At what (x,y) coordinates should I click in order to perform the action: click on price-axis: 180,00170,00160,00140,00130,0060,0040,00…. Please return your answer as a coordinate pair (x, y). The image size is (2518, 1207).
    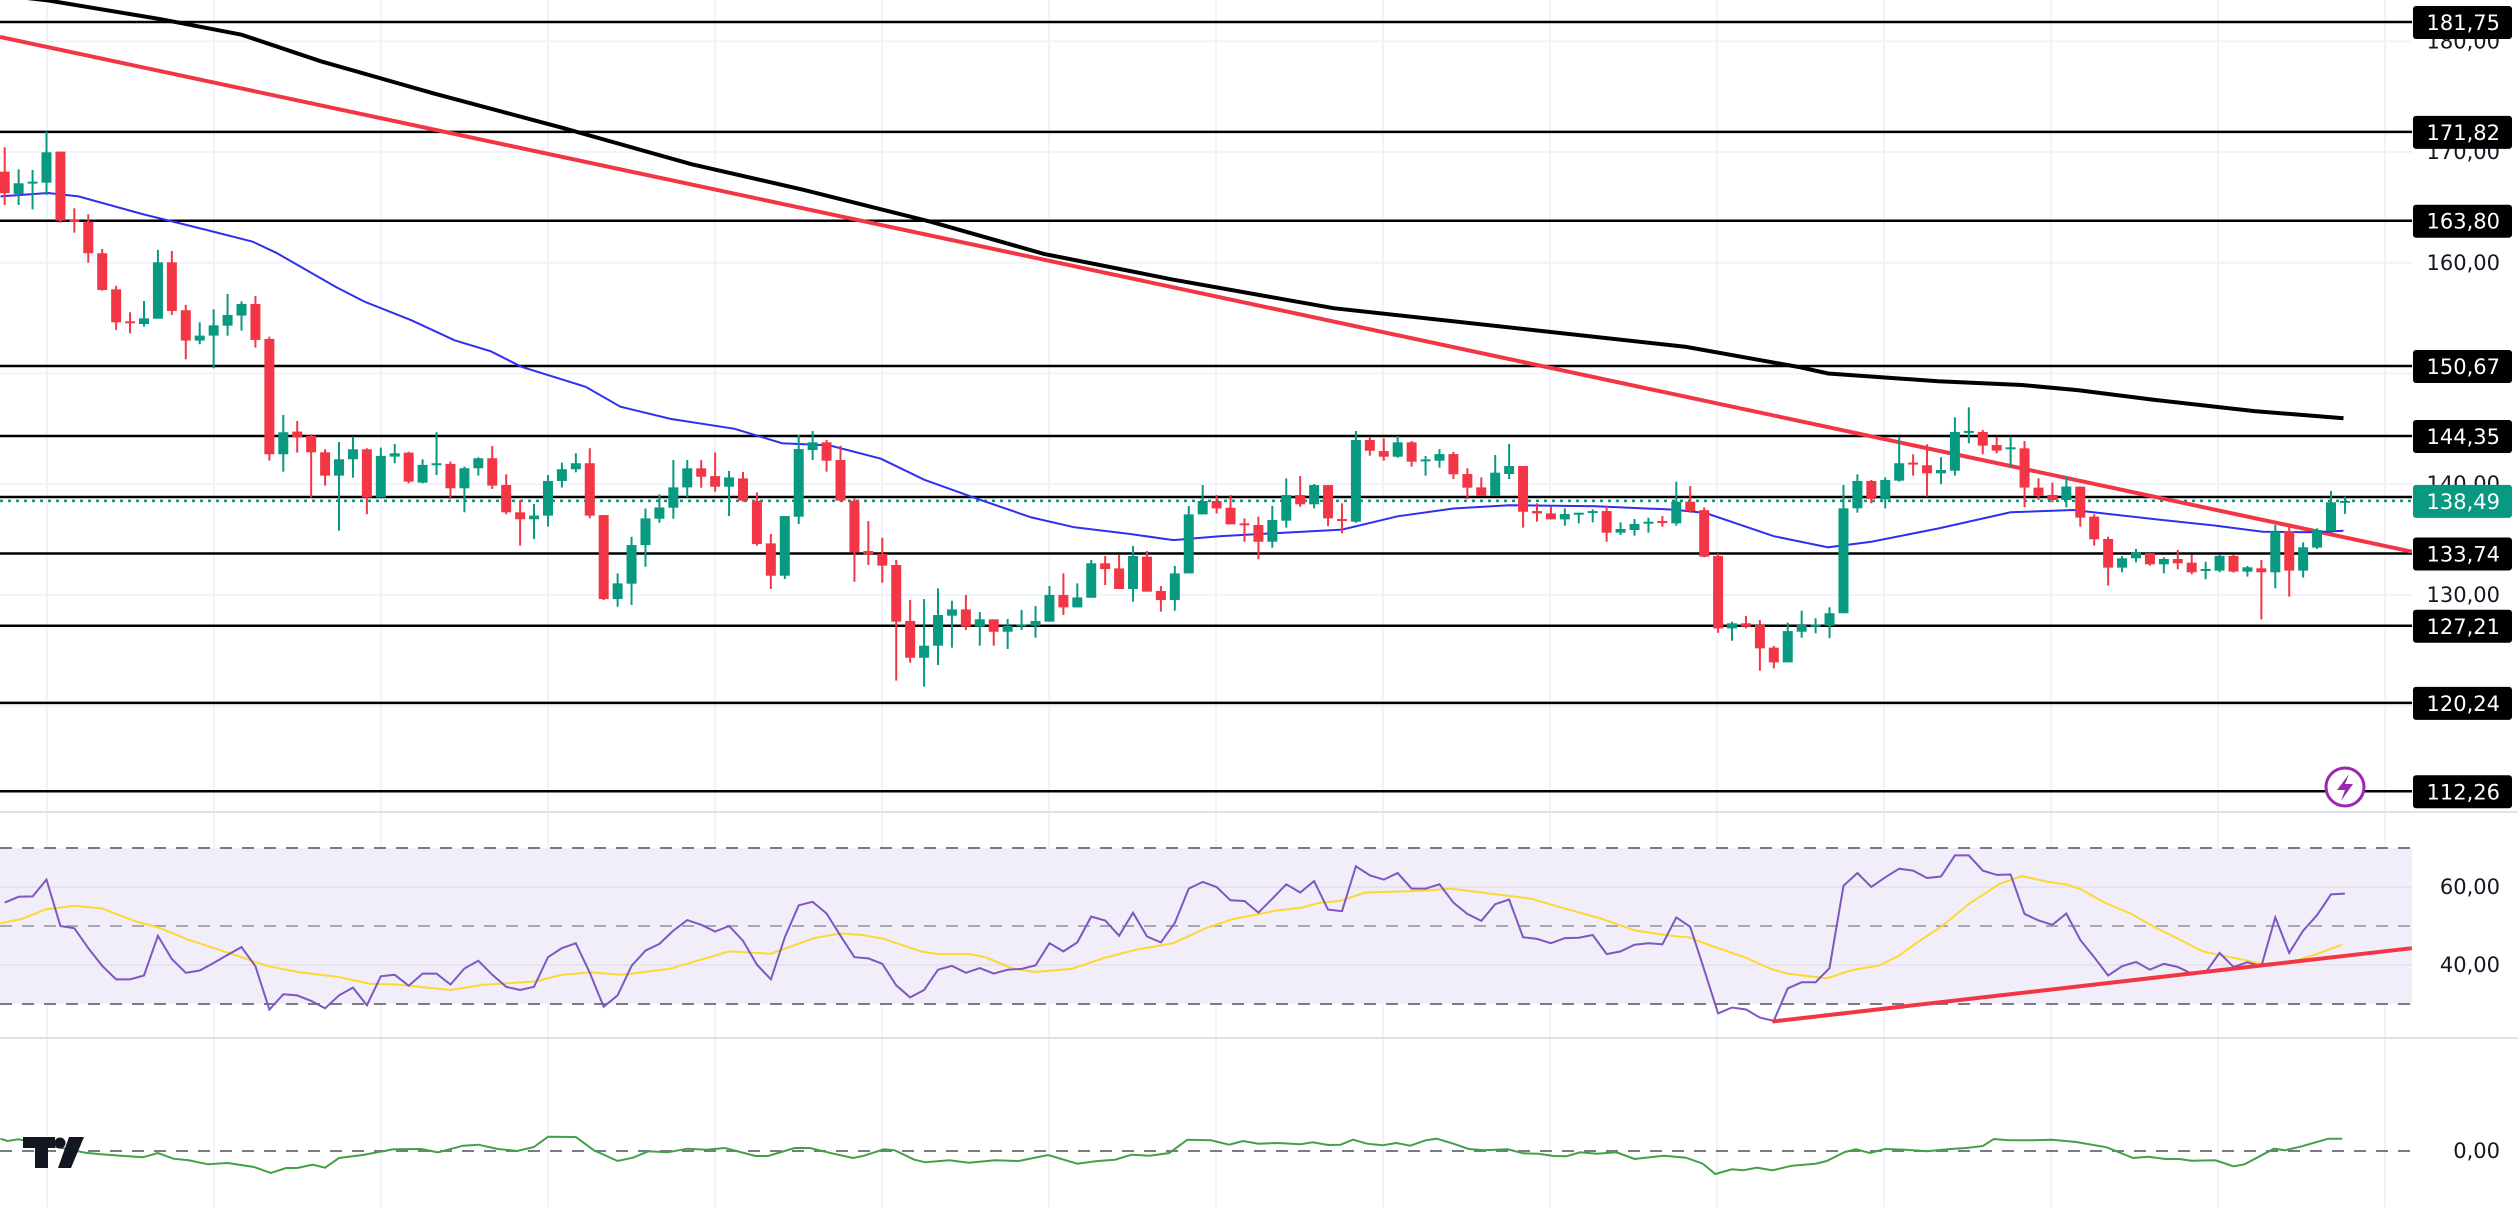
    Looking at the image, I should click on (2462, 584).